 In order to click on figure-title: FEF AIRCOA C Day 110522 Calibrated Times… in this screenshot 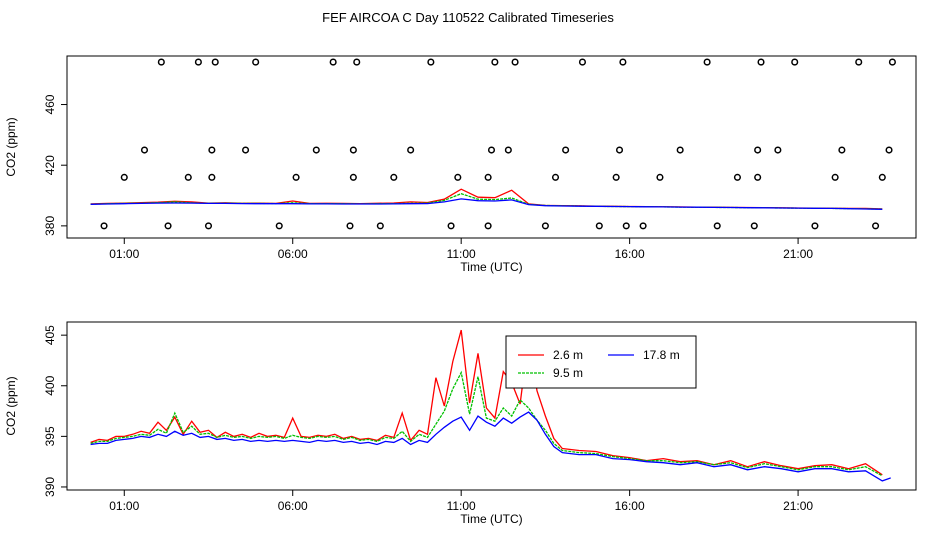, I will do `click(468, 17)`.